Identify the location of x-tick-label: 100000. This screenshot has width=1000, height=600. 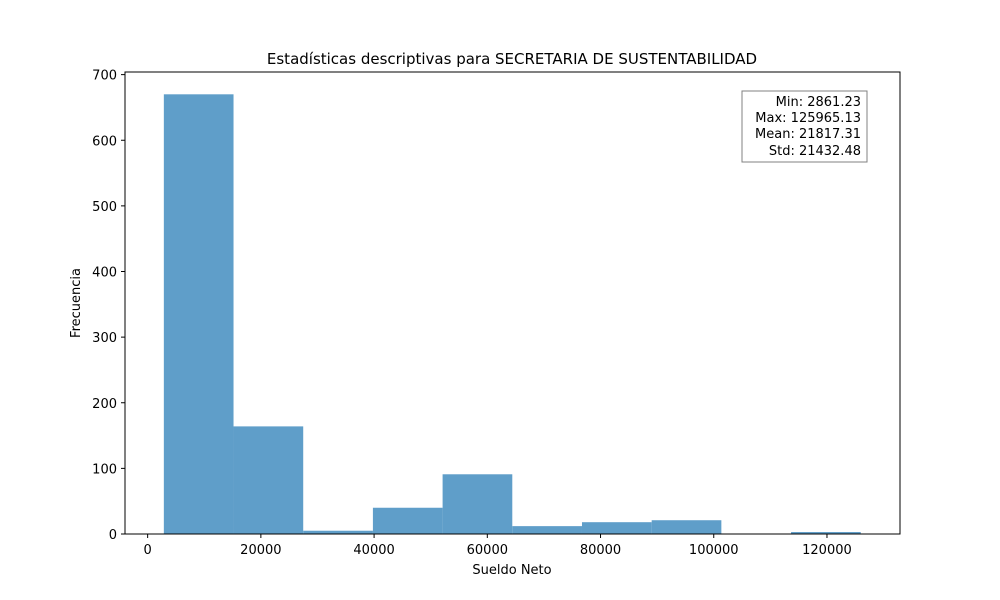
(714, 550).